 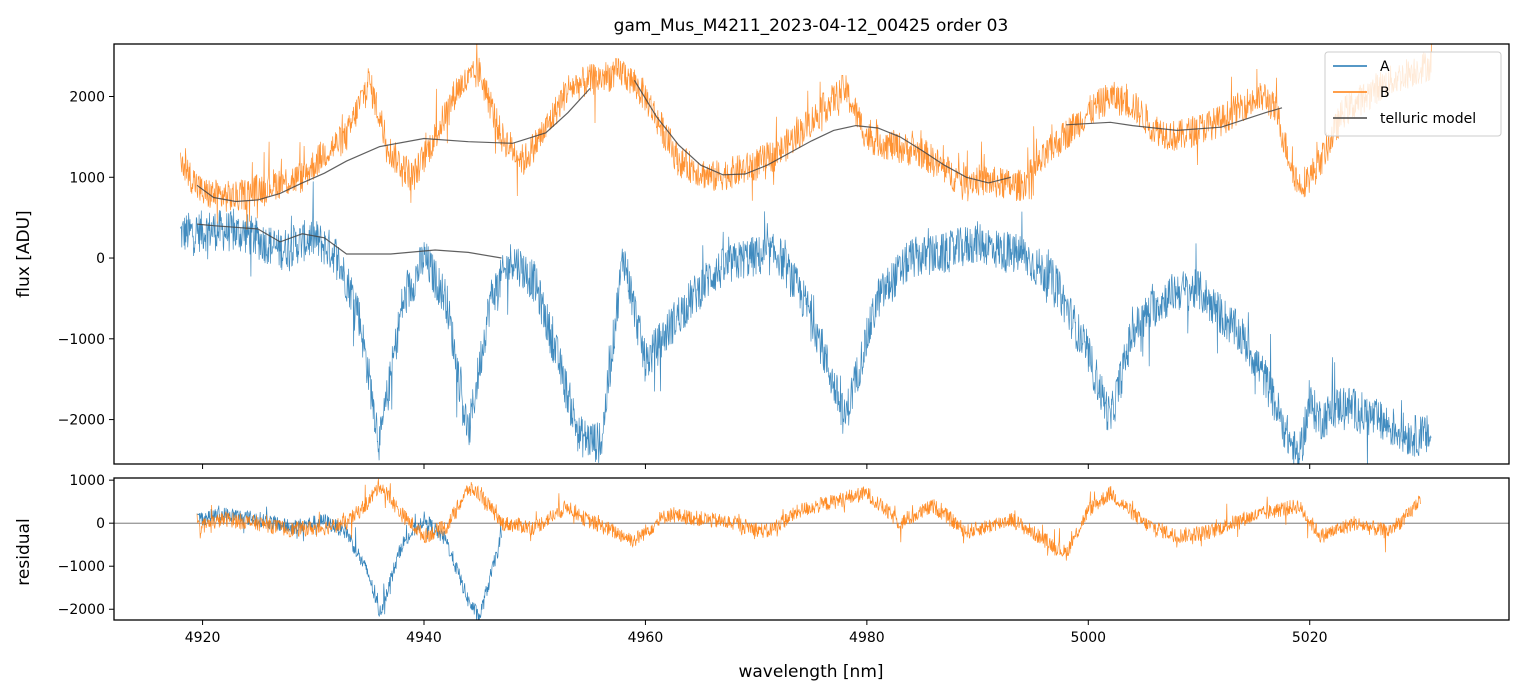 I want to click on y-tick-label: 2000, so click(x=87, y=98).